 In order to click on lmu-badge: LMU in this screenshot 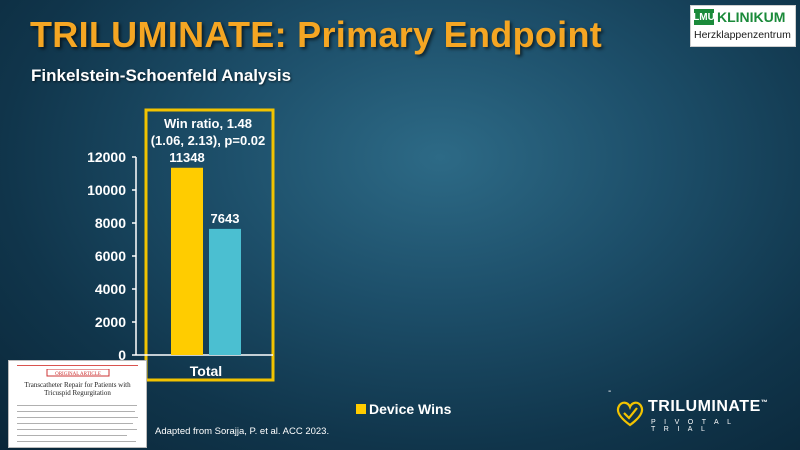, I will do `click(704, 17)`.